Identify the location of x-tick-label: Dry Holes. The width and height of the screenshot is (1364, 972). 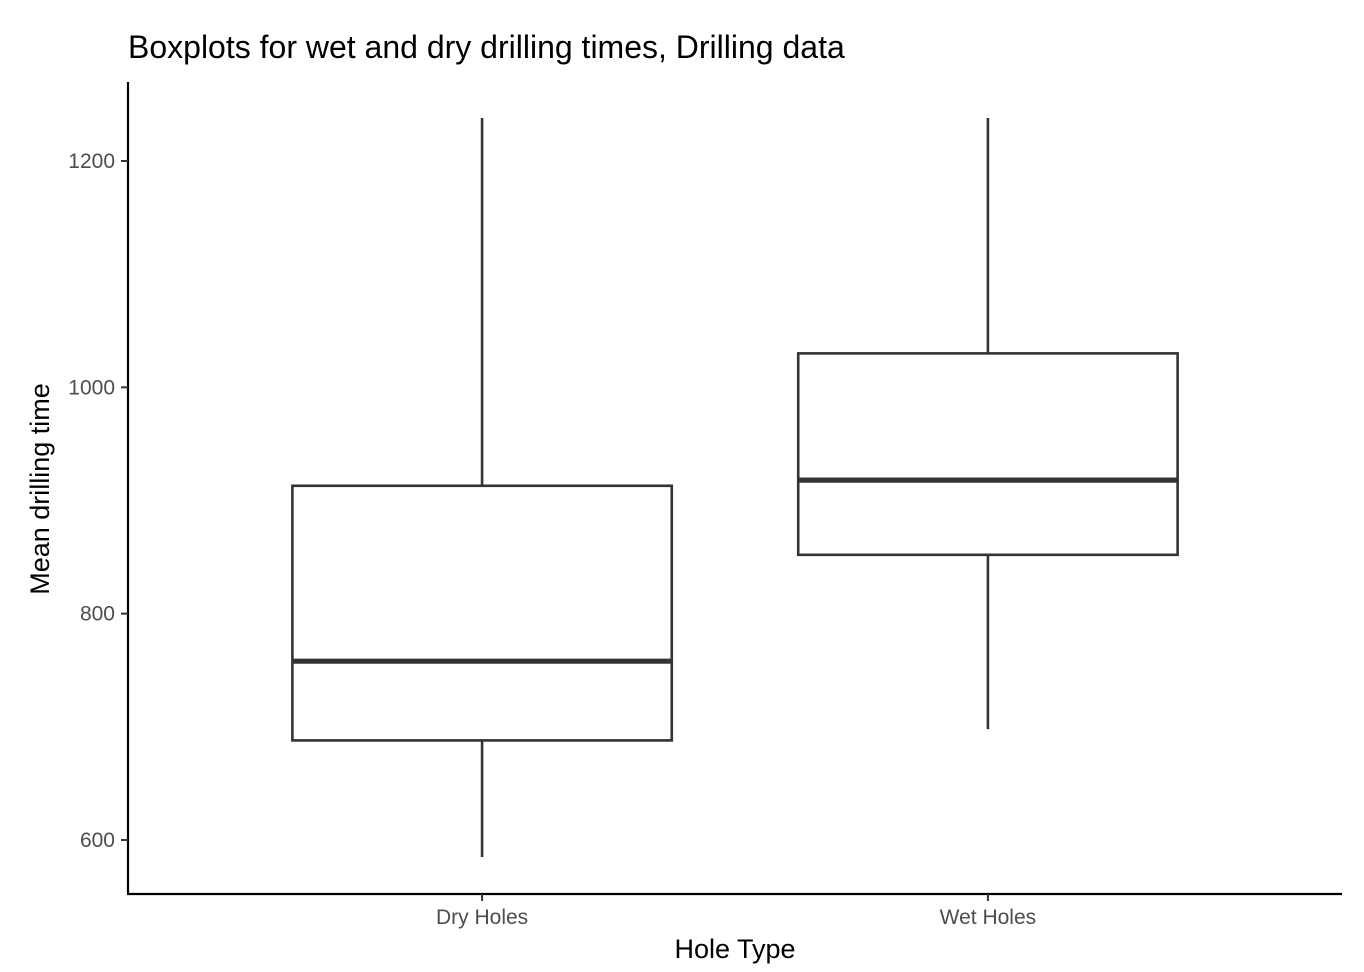
(482, 917).